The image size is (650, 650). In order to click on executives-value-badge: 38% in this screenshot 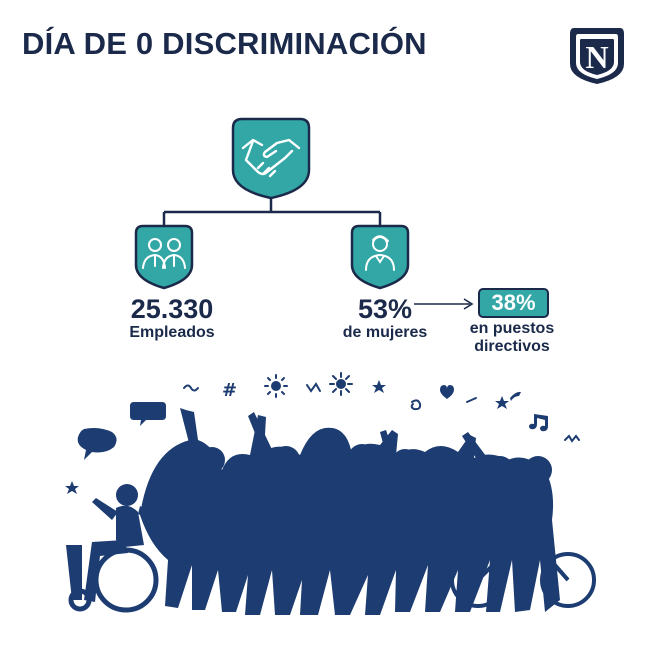, I will do `click(513, 303)`.